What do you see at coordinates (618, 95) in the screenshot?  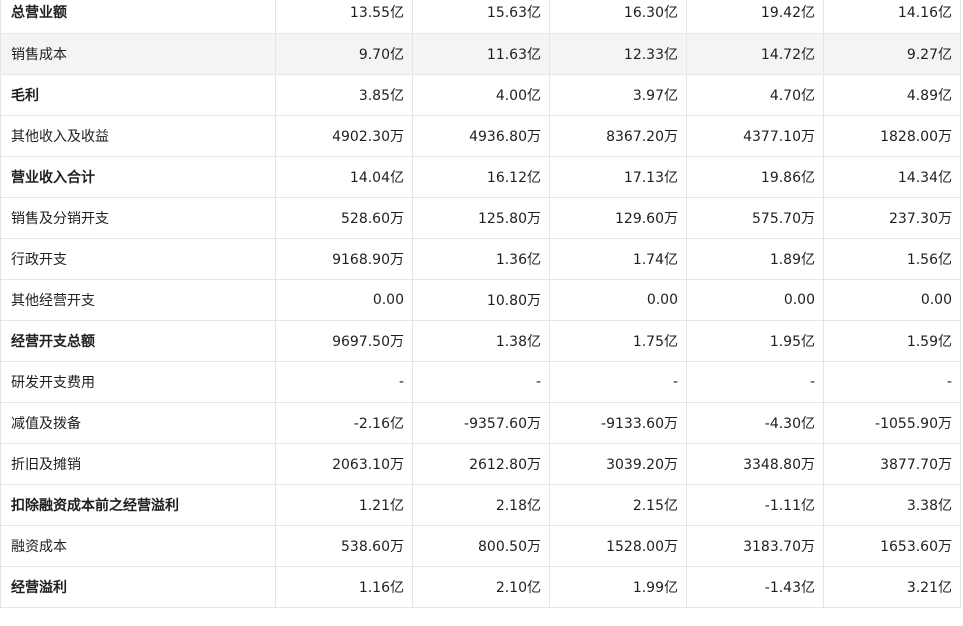 I see `cell-value: 3.97亿` at bounding box center [618, 95].